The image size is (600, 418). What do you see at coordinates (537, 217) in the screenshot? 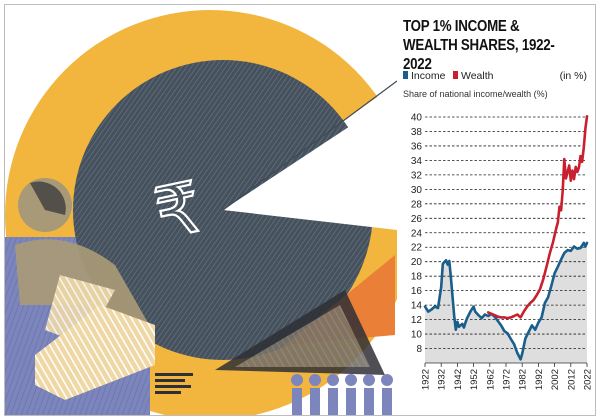
I see `series-line-wealth` at bounding box center [537, 217].